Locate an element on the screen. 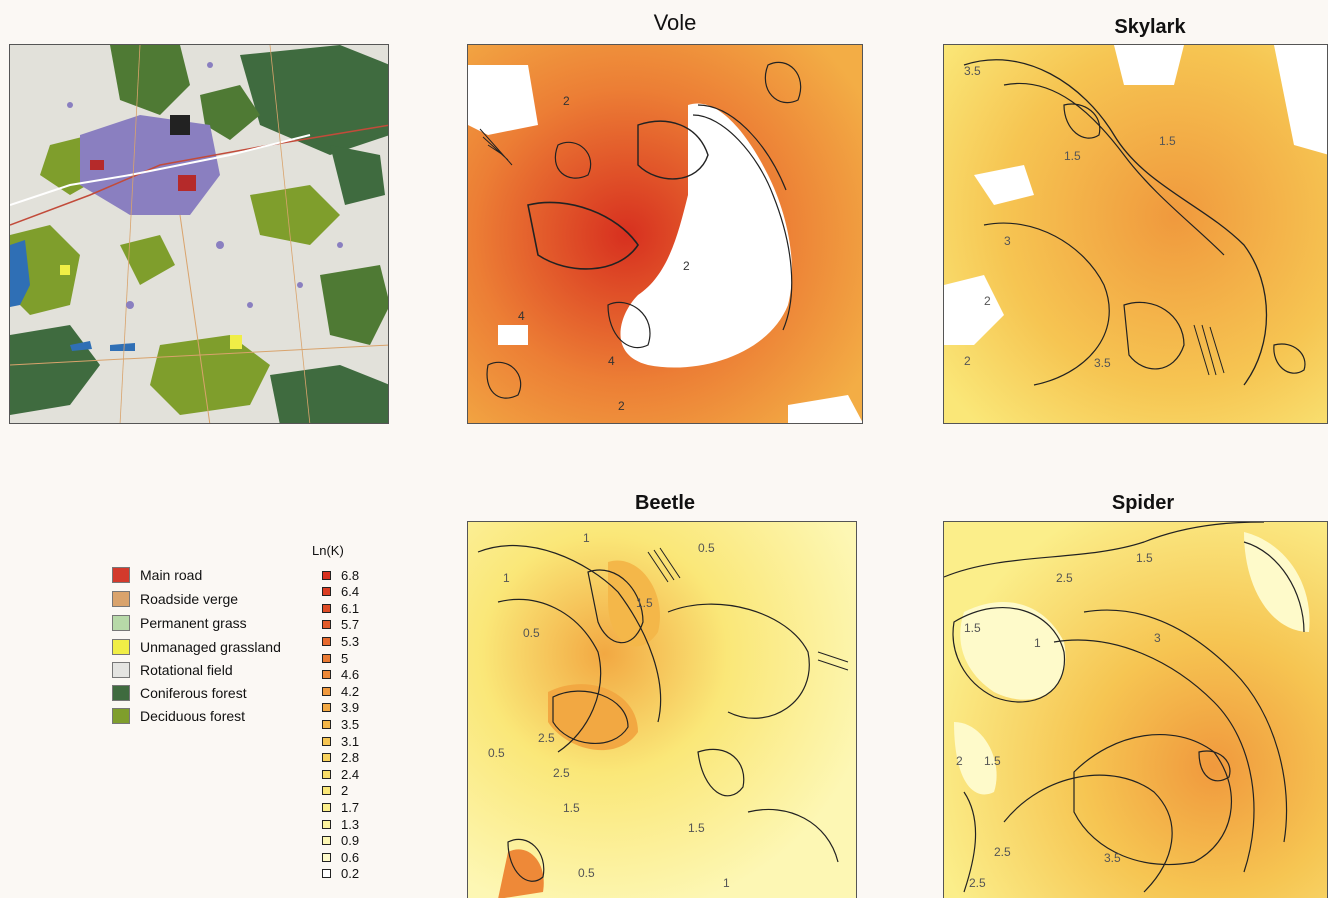 This screenshot has width=1328, height=898. lnk-label: 3.5 is located at coordinates (350, 724).